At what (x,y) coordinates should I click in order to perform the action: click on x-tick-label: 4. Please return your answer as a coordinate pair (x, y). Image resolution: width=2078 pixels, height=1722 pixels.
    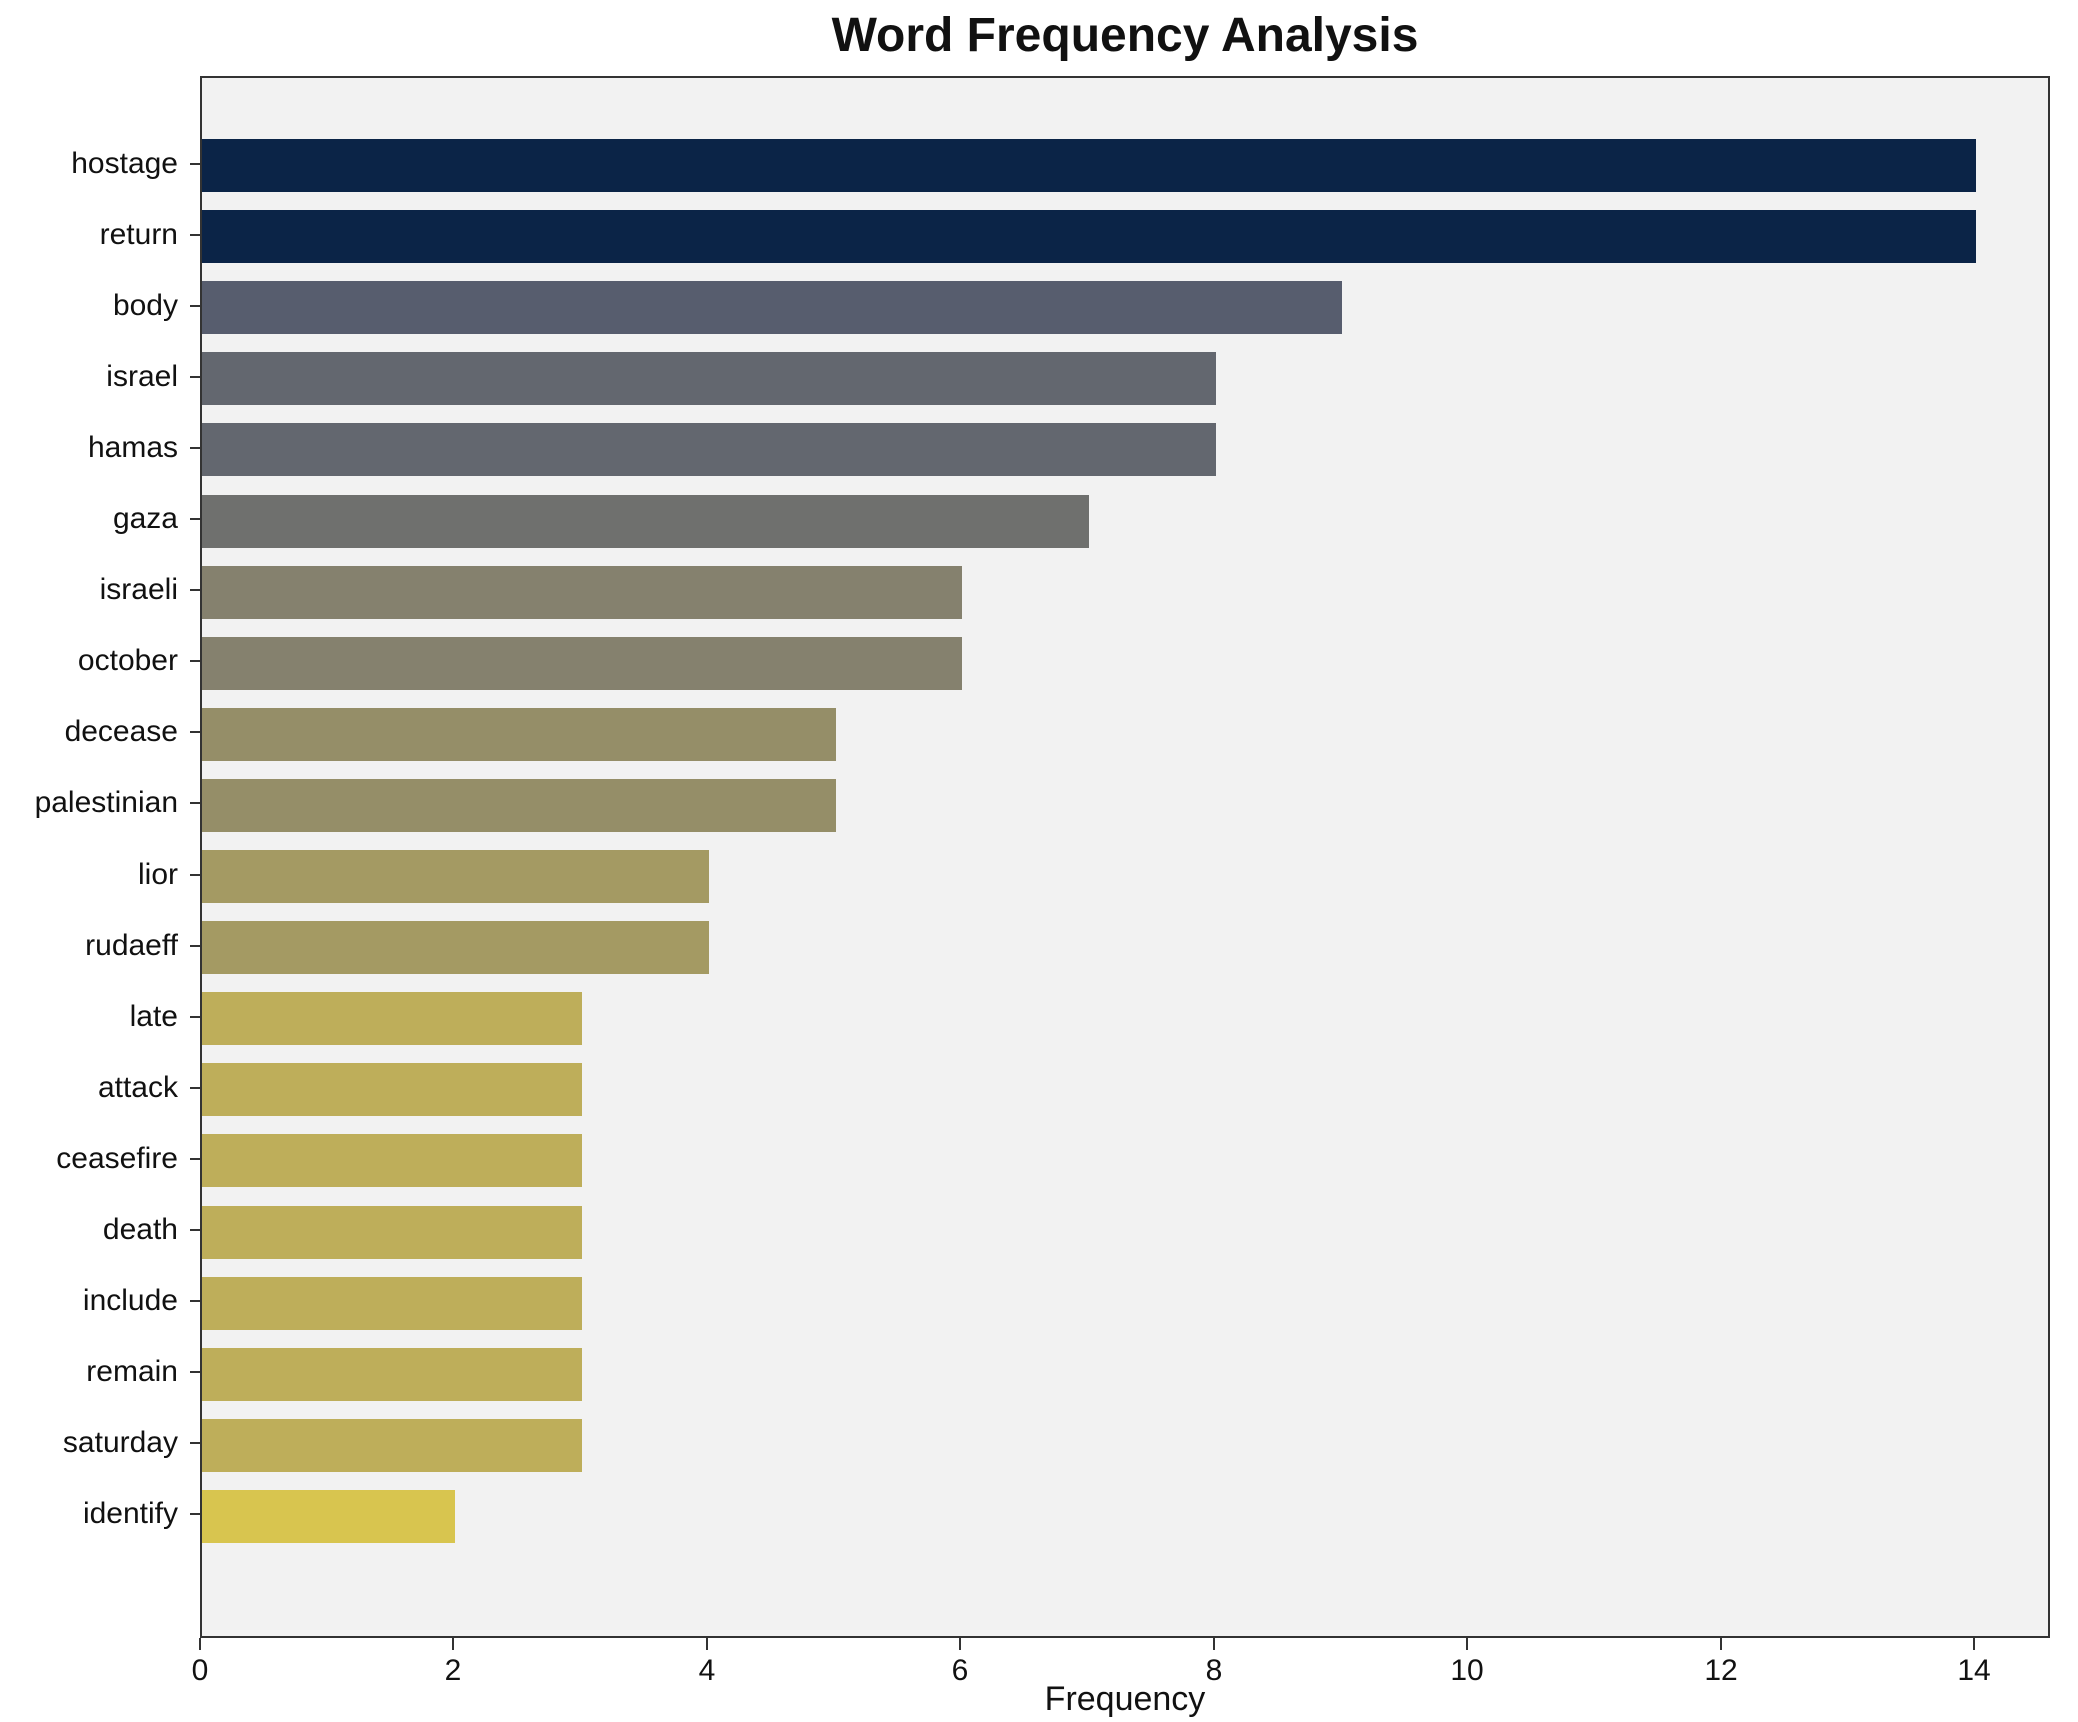
    Looking at the image, I should click on (707, 1670).